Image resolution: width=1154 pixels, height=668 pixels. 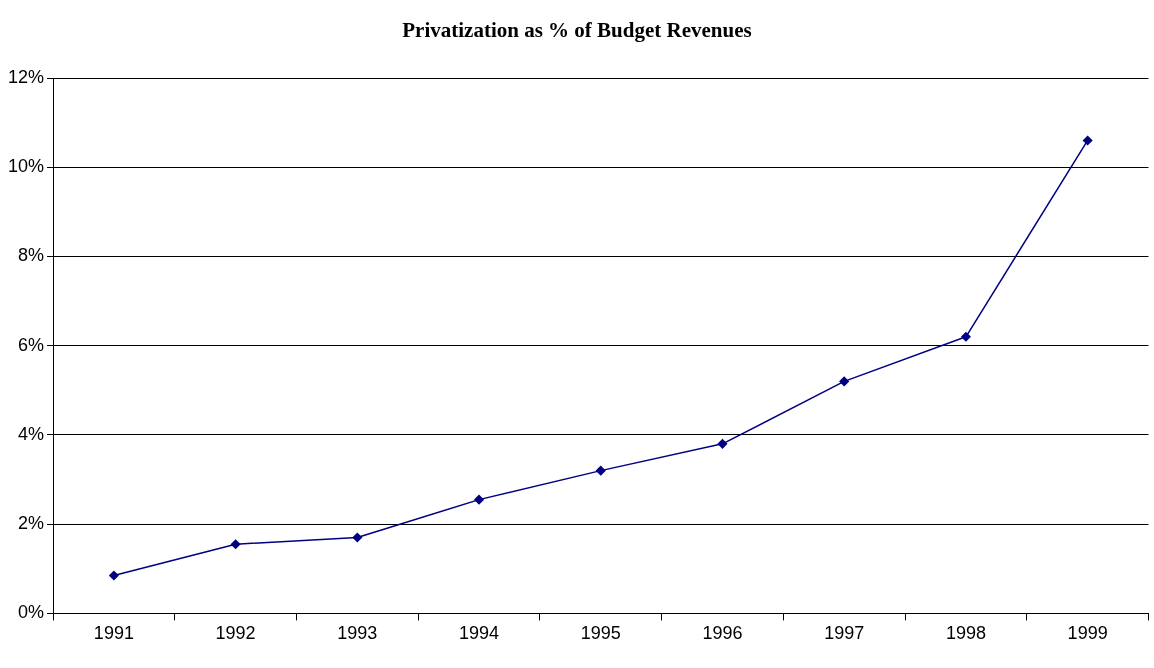 What do you see at coordinates (577, 31) in the screenshot?
I see `chart-title: Privatization as % of Budget Revenues` at bounding box center [577, 31].